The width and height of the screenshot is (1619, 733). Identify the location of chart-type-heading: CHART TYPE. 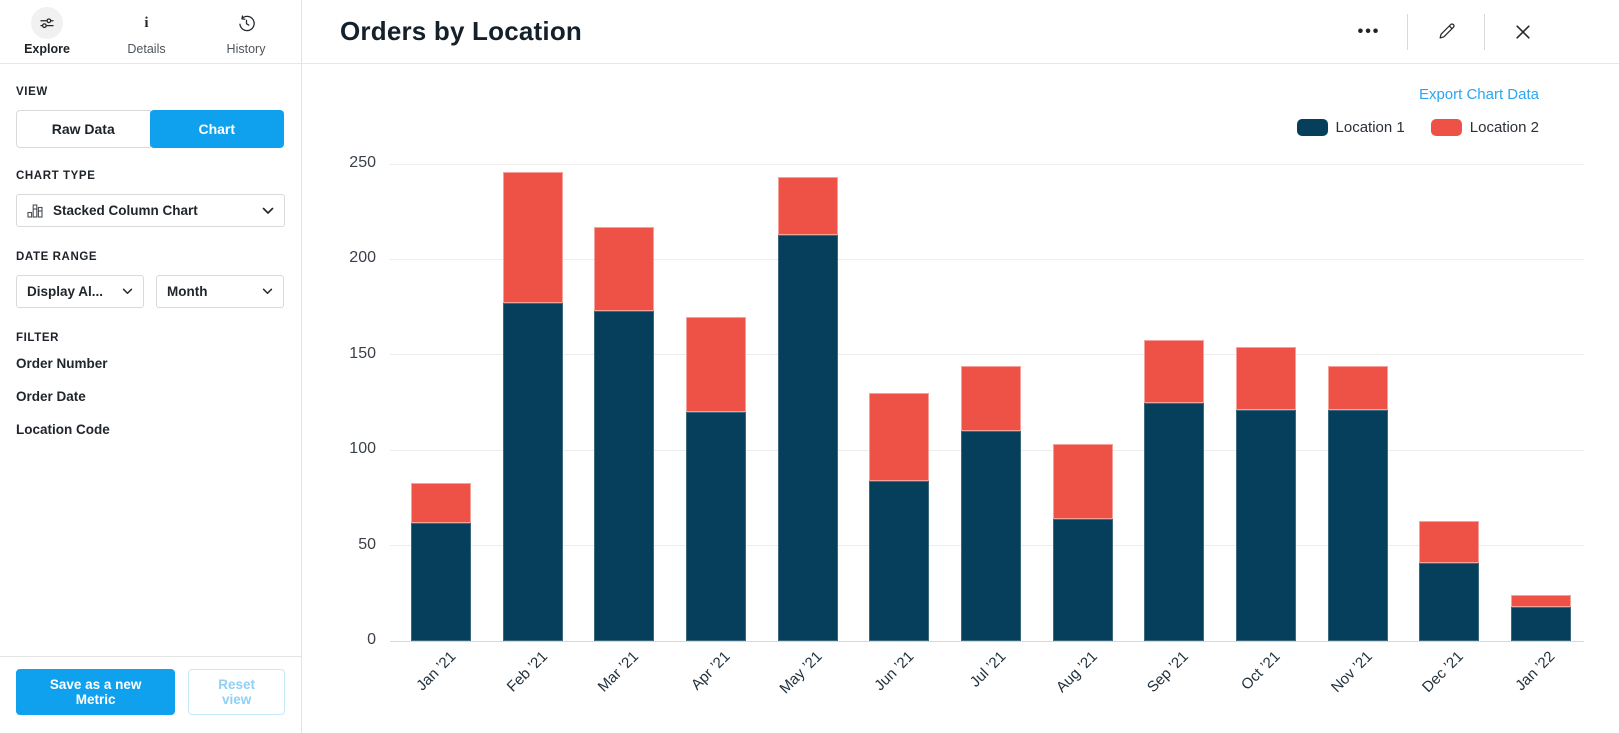
(56, 176).